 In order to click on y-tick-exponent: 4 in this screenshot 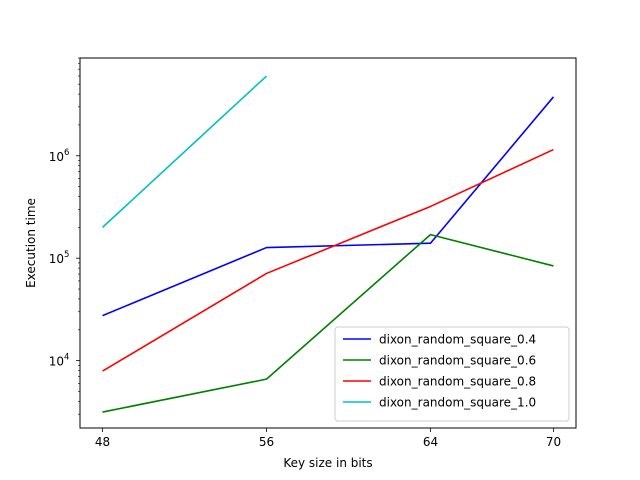, I will do `click(66, 358)`.